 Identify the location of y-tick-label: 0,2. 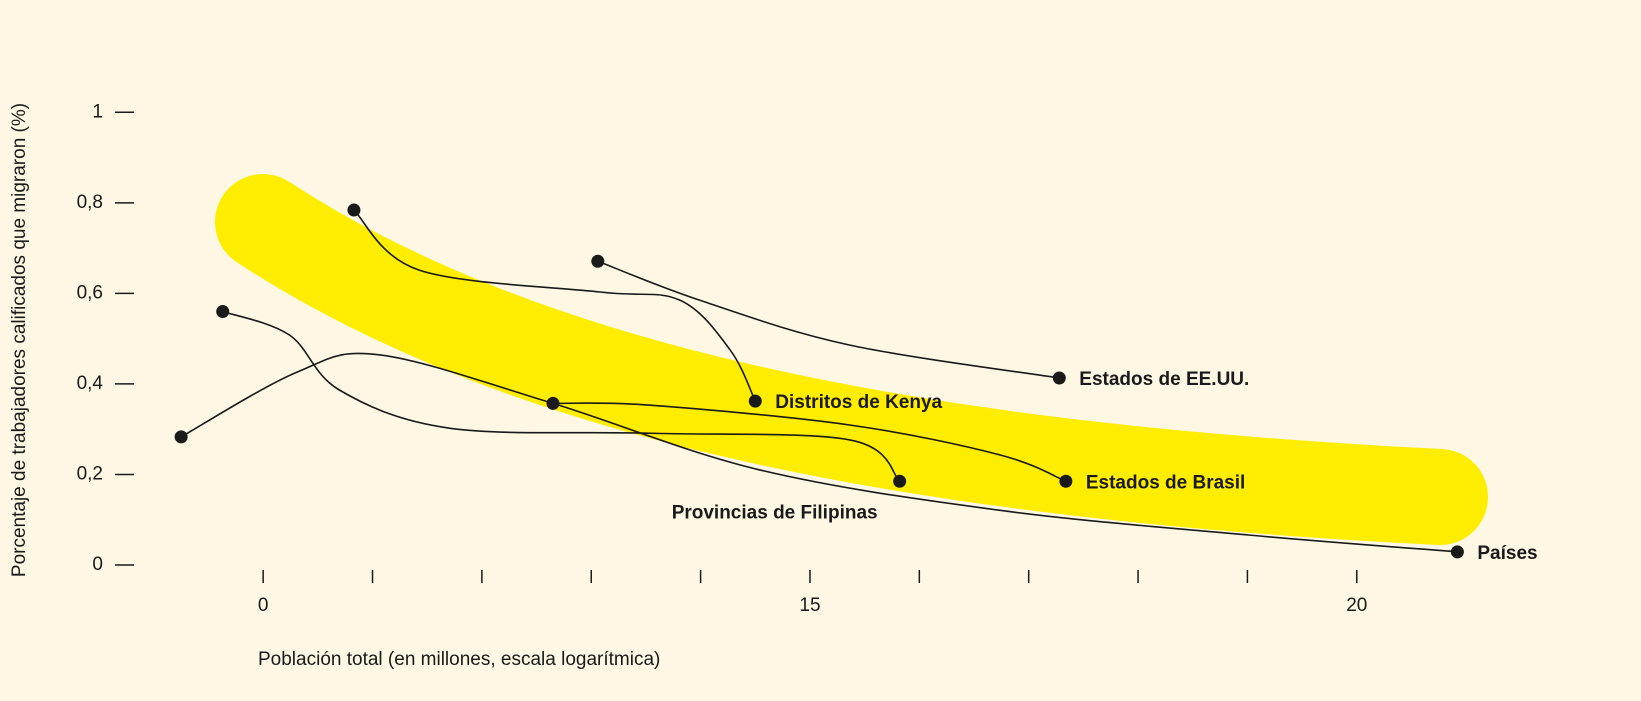
(90, 473).